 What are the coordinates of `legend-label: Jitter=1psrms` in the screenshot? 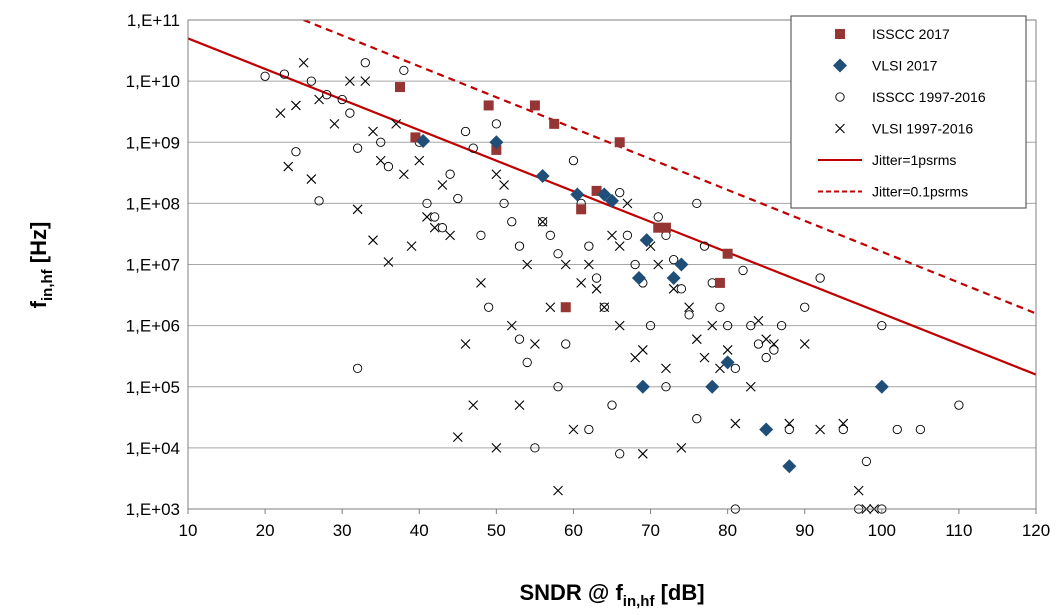 It's located at (914, 160).